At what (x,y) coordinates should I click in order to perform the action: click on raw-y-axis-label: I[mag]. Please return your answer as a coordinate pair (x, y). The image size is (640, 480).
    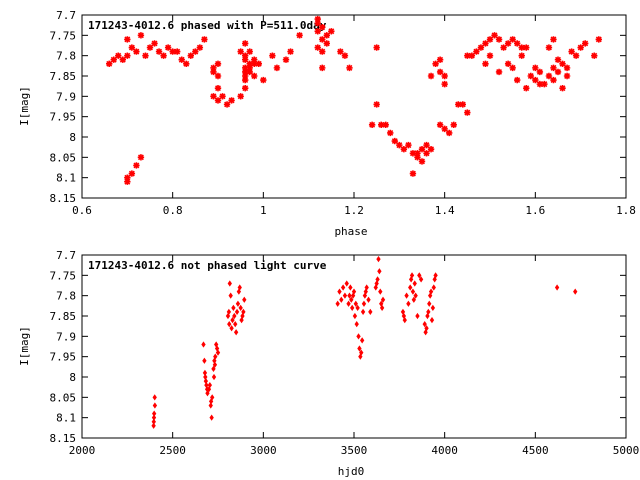
    Looking at the image, I should click on (24, 346).